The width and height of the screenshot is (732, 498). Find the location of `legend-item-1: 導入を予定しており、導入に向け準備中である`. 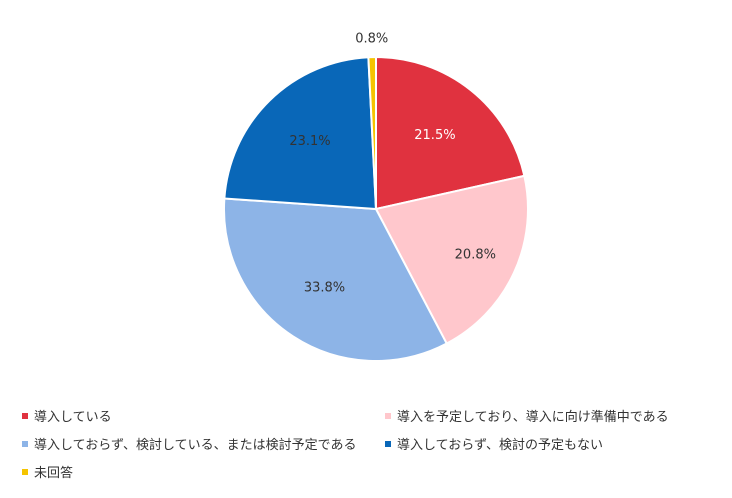

legend-item-1: 導入を予定しており、導入に向け準備中である is located at coordinates (527, 415).